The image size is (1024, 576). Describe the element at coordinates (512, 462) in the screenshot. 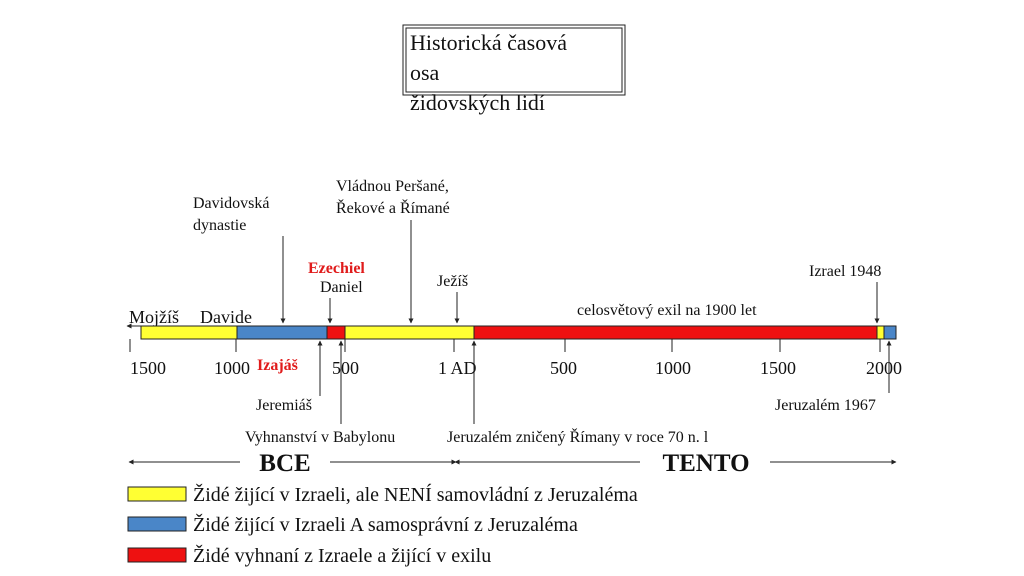

I see `eras: BCE TENTO` at that location.